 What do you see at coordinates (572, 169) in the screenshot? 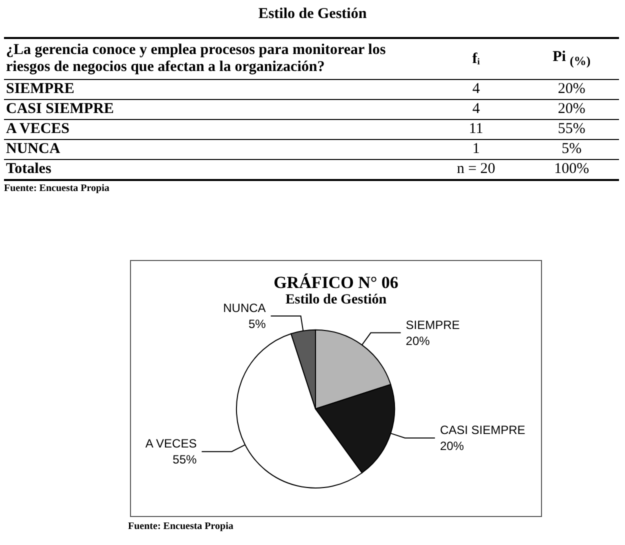
I see `text: 100%` at bounding box center [572, 169].